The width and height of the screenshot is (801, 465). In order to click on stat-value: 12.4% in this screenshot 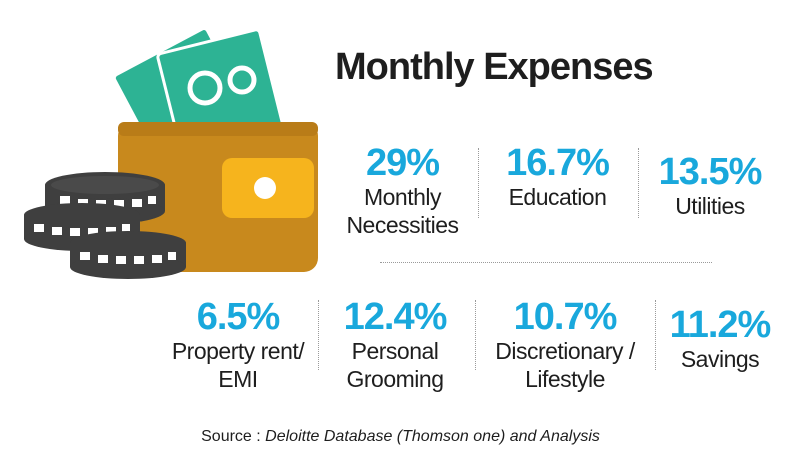, I will do `click(395, 317)`.